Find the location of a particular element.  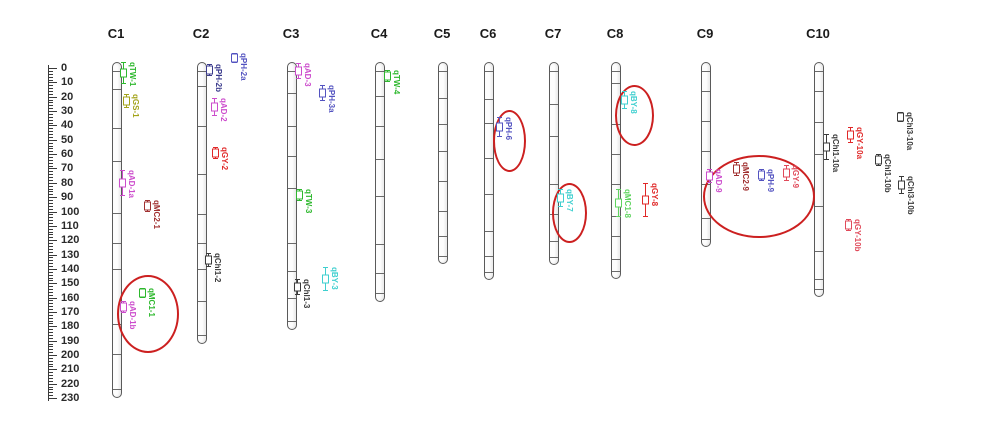

ruler-tick-label: 150 is located at coordinates (70, 283).